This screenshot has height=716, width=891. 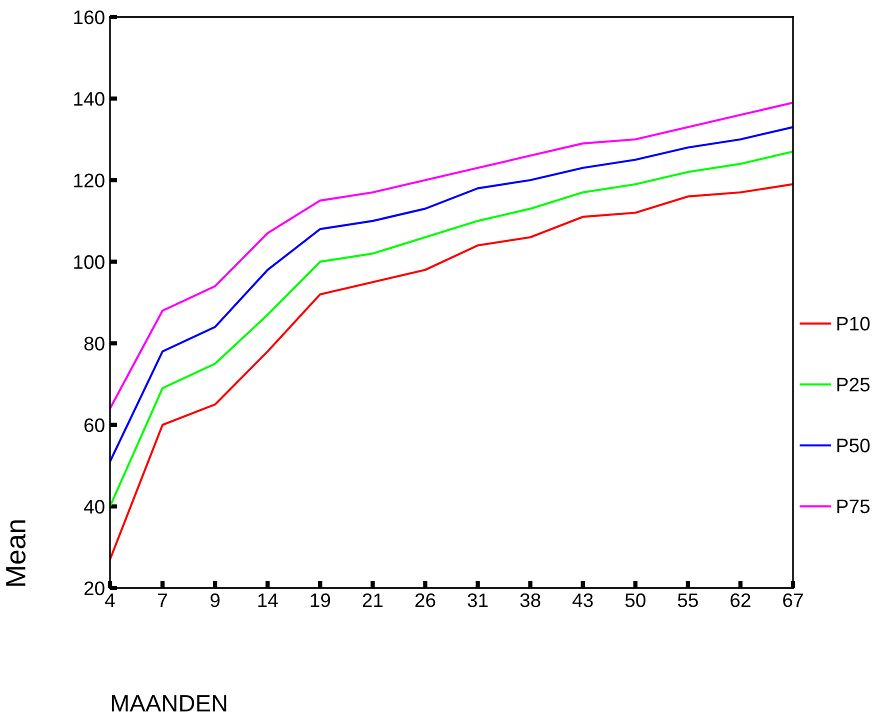 What do you see at coordinates (853, 323) in the screenshot?
I see `legend-label: P10` at bounding box center [853, 323].